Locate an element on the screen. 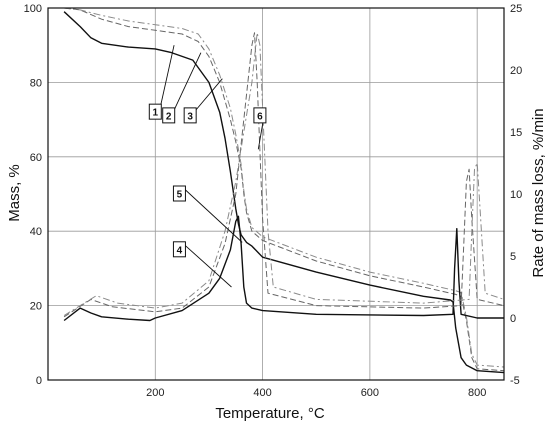  callout-label: 6 is located at coordinates (260, 116).